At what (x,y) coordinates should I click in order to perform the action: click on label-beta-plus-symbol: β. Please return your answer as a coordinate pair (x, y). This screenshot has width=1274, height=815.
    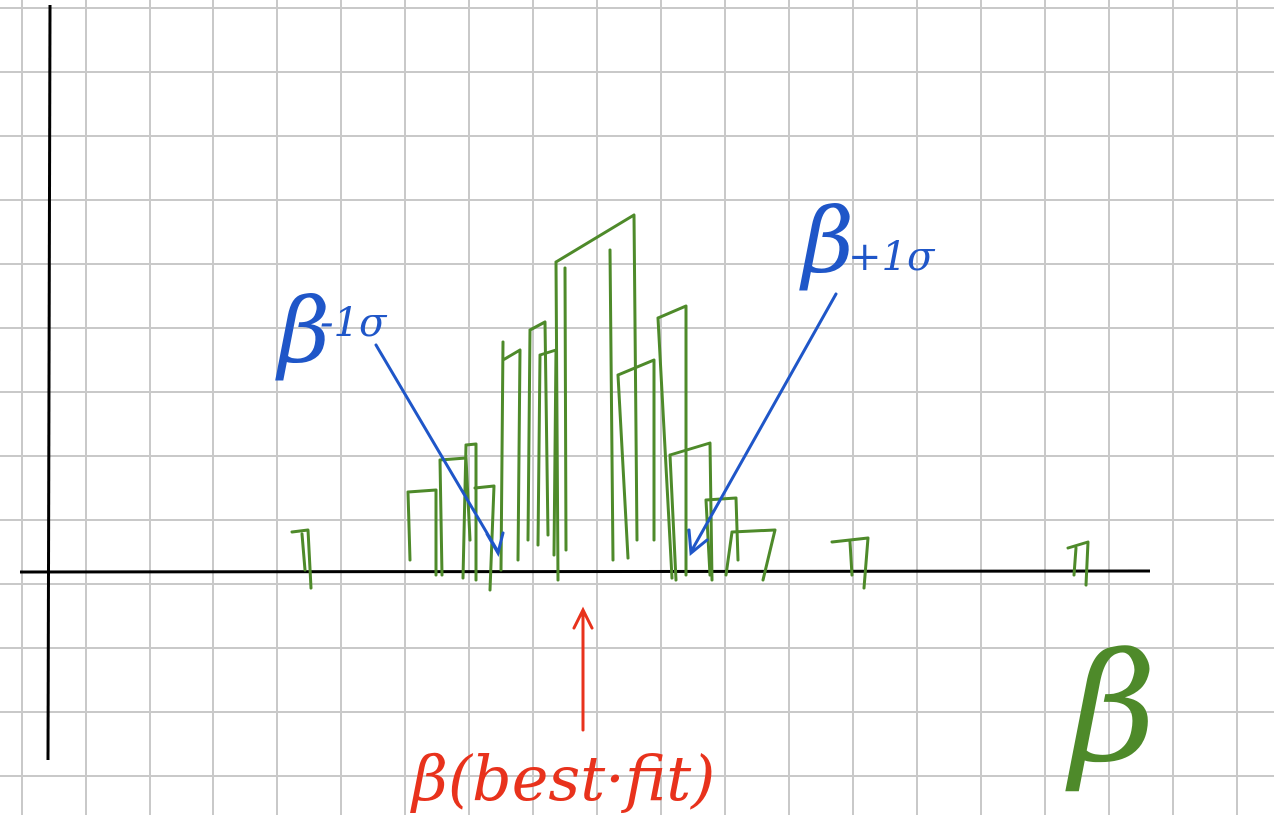
    Looking at the image, I should click on (826, 241).